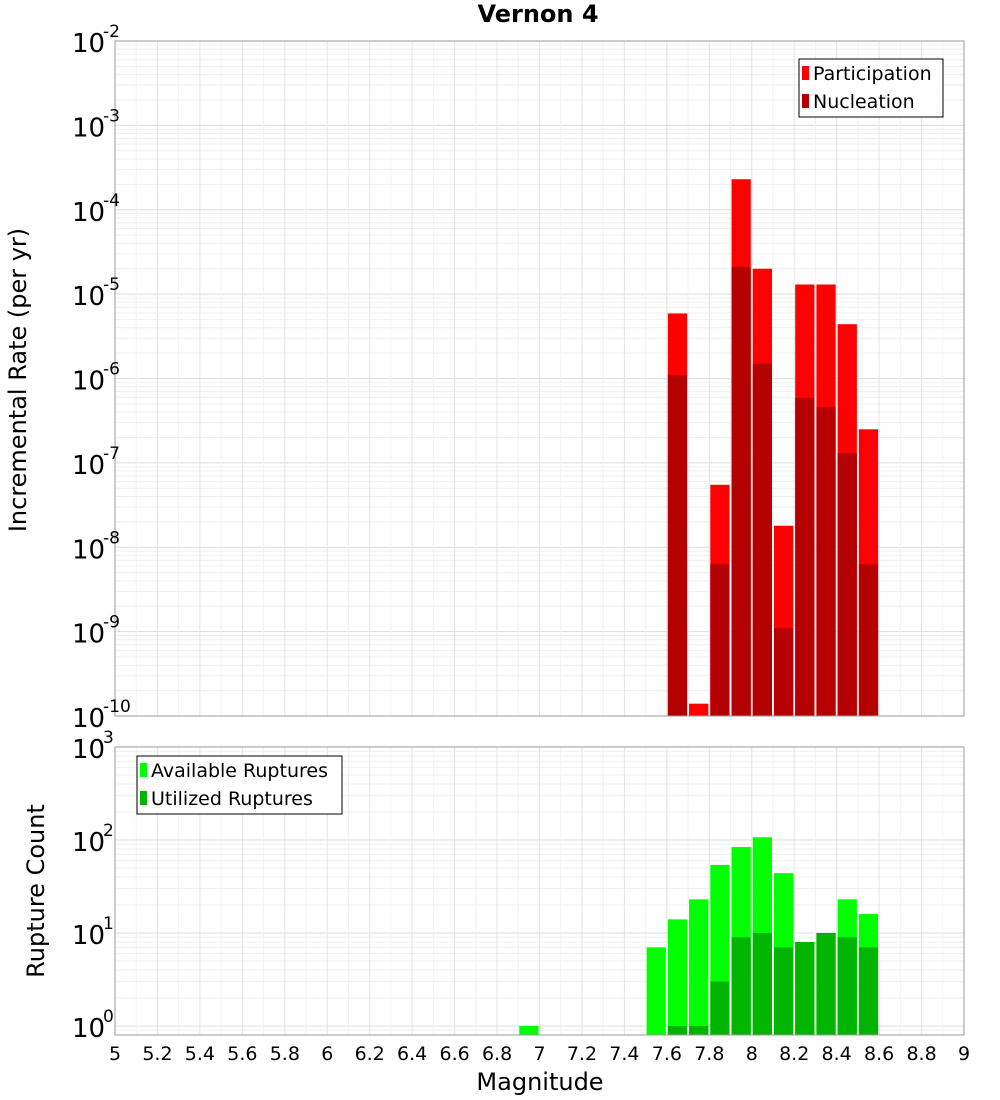  I want to click on rate-y-tick-exponent: -7, so click(111, 454).